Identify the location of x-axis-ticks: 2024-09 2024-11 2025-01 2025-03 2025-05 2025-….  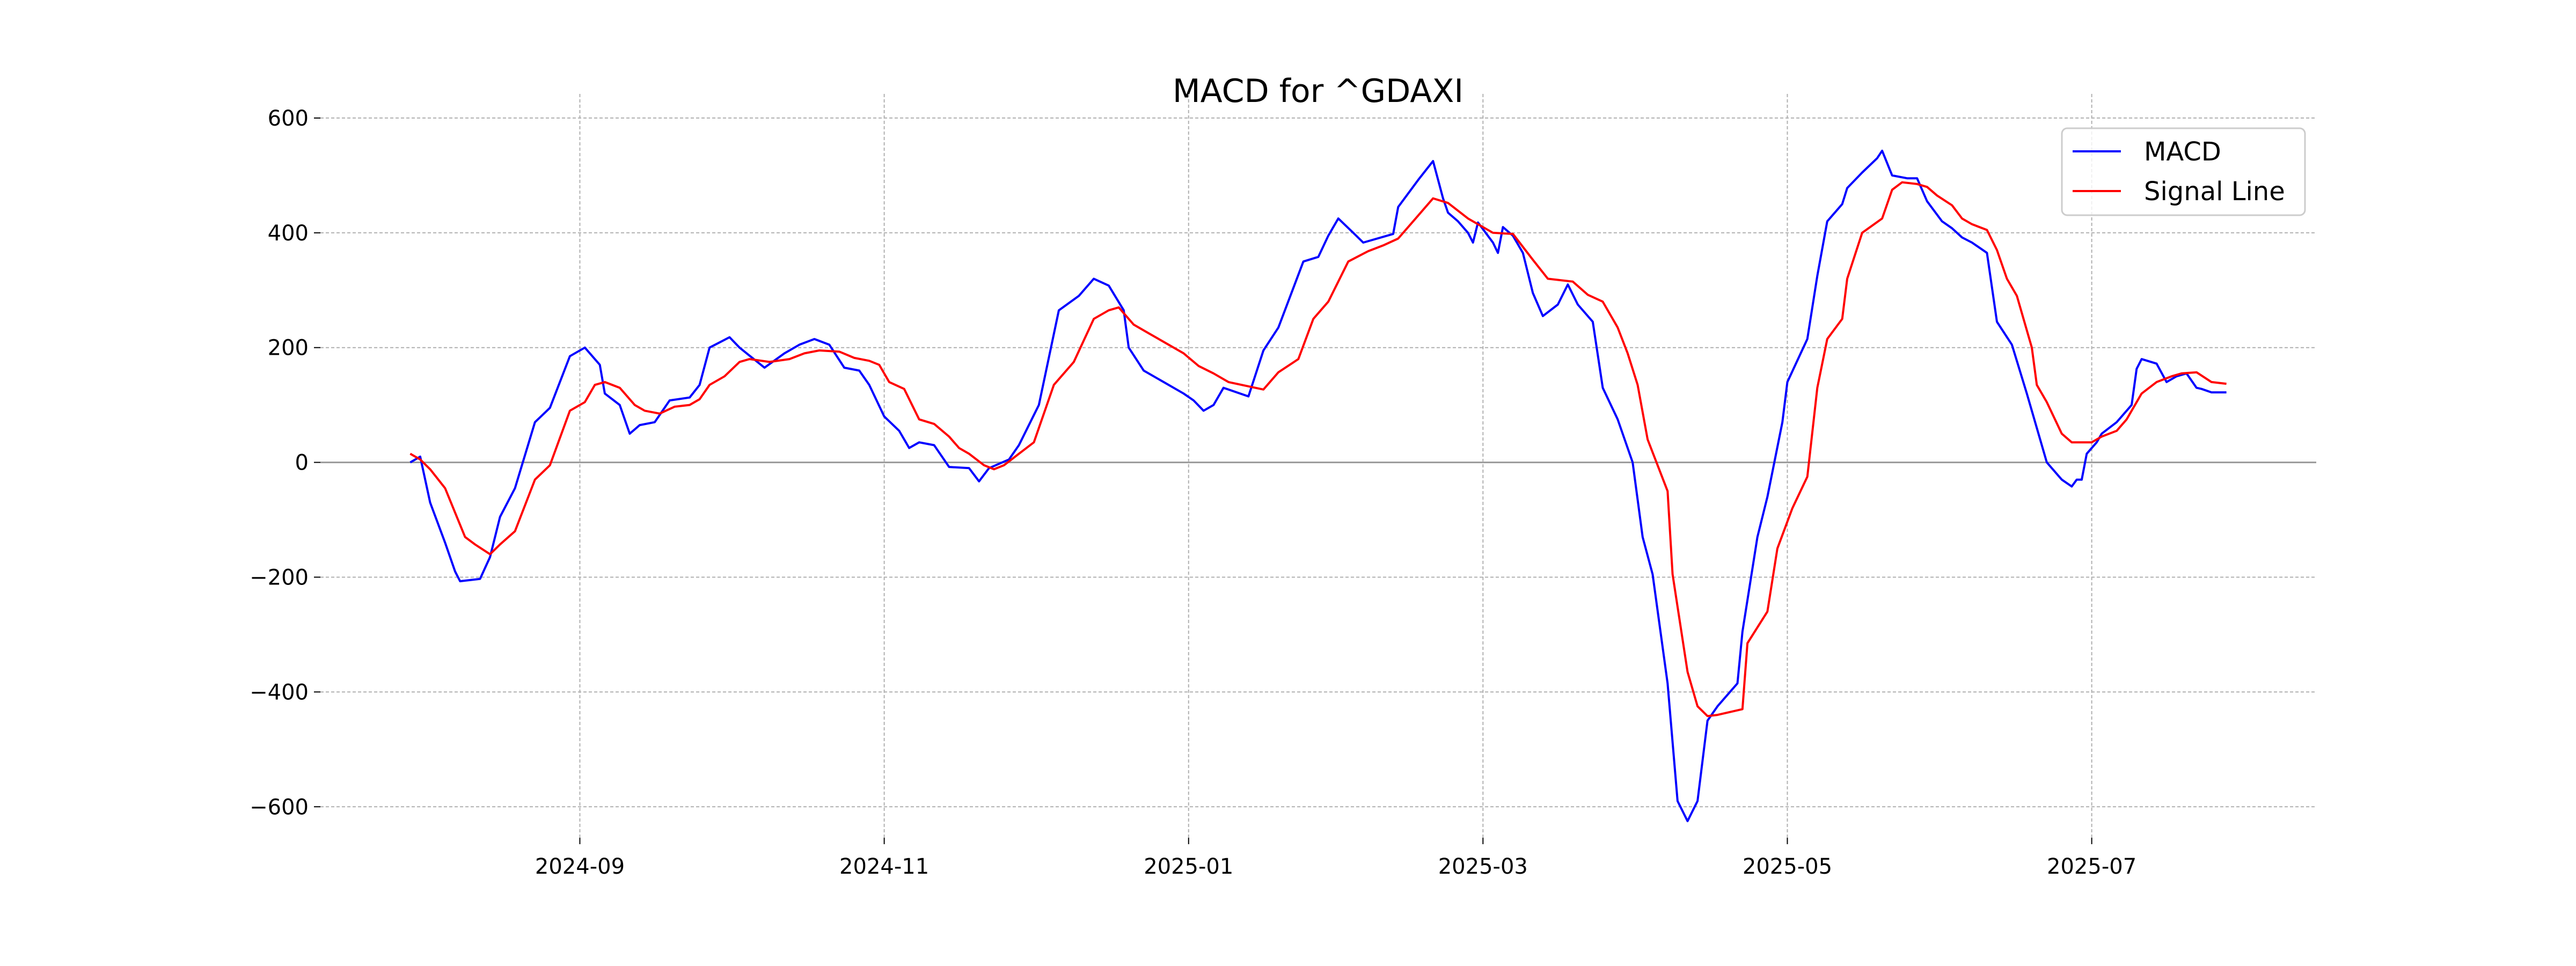
(1335, 858).